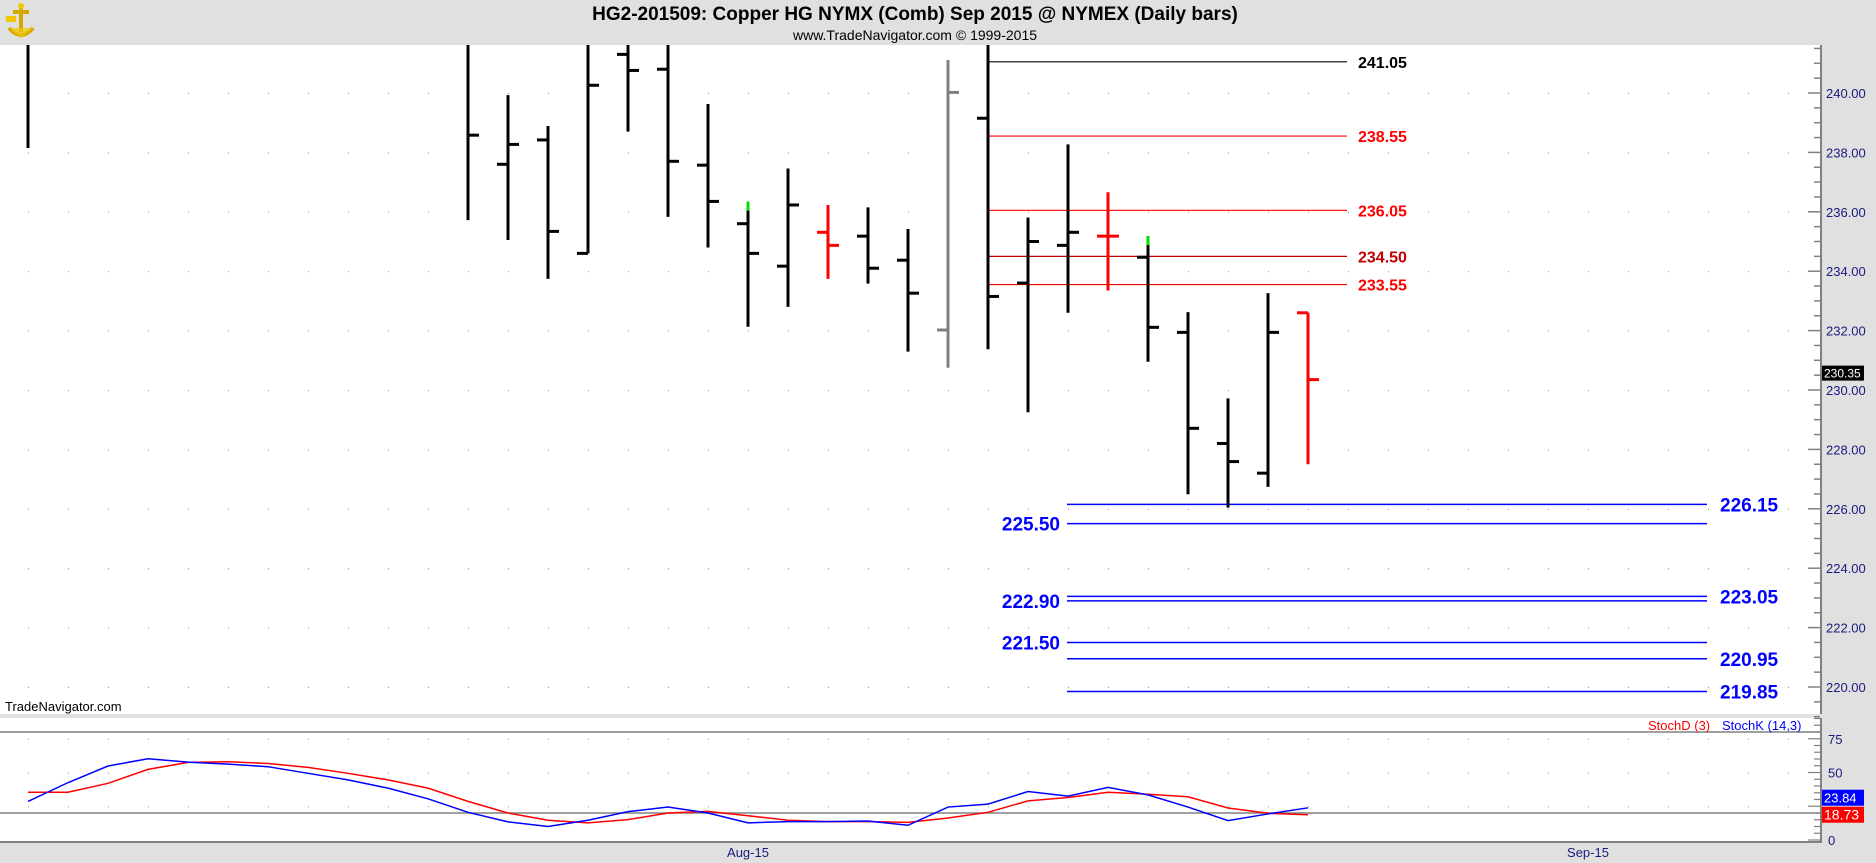 This screenshot has width=1876, height=863. Describe the element at coordinates (1108, 241) in the screenshot. I see `ohlc-bar` at that location.